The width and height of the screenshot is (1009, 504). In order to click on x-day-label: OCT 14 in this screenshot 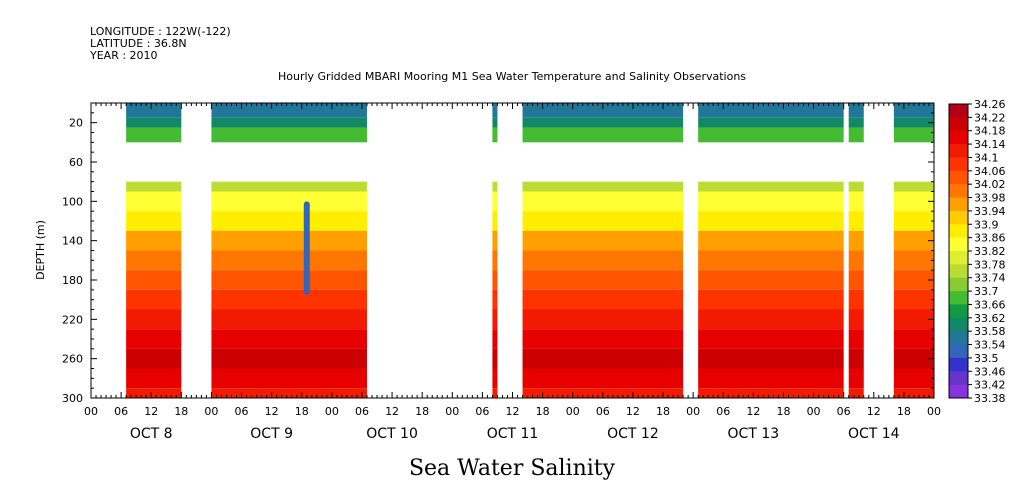, I will do `click(874, 434)`.